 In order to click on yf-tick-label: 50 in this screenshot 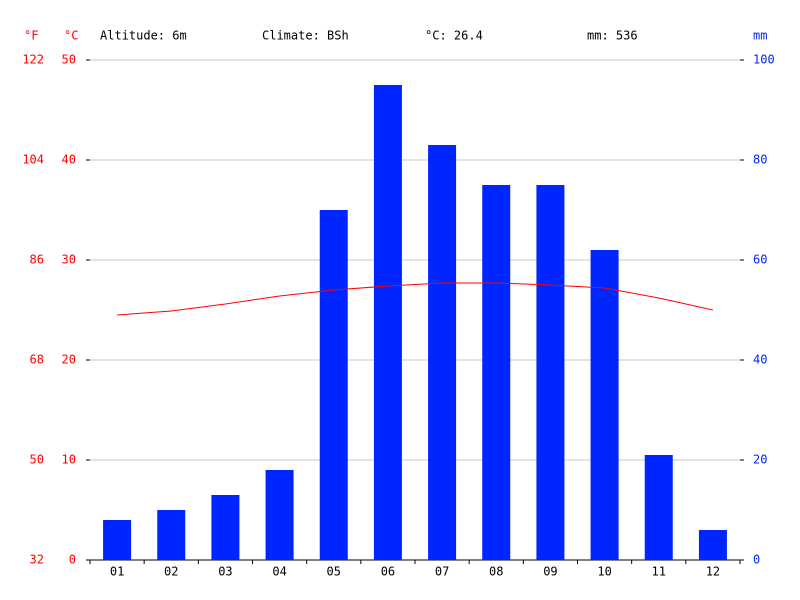, I will do `click(37, 460)`.